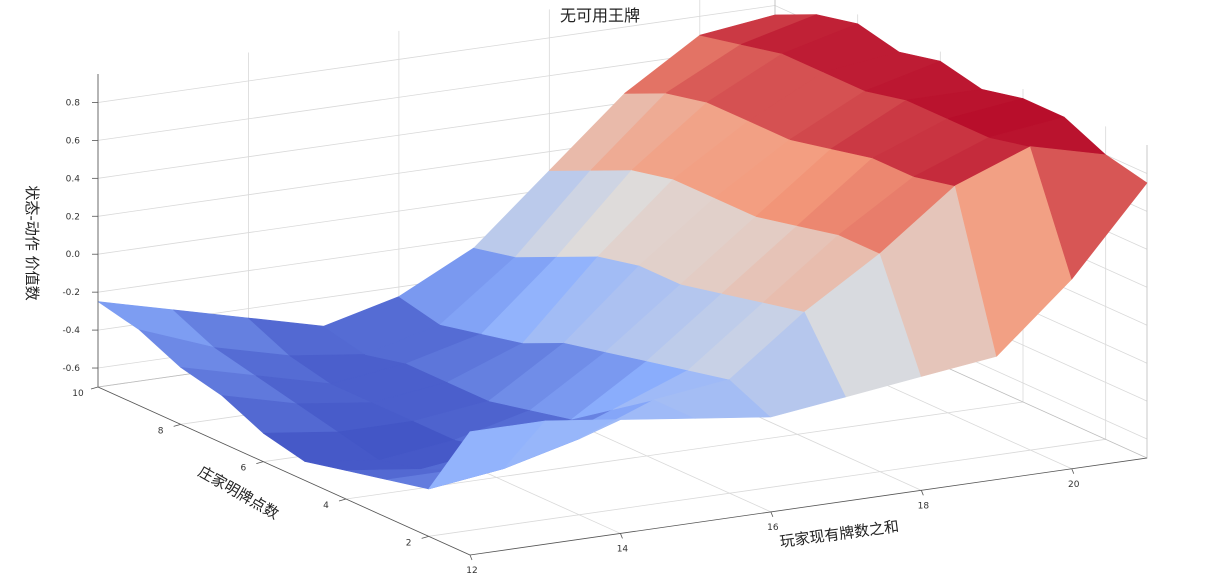 Image resolution: width=1217 pixels, height=573 pixels. I want to click on z-tick-label: 0.4, so click(73, 179).